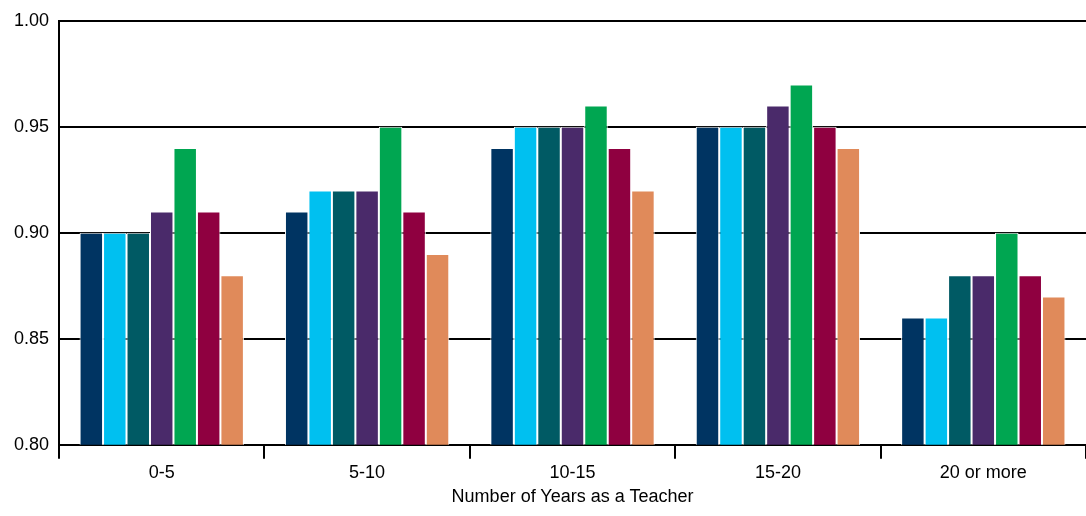 Image resolution: width=1086 pixels, height=516 pixels. What do you see at coordinates (161, 471) in the screenshot?
I see `x-tick-label: 0-5` at bounding box center [161, 471].